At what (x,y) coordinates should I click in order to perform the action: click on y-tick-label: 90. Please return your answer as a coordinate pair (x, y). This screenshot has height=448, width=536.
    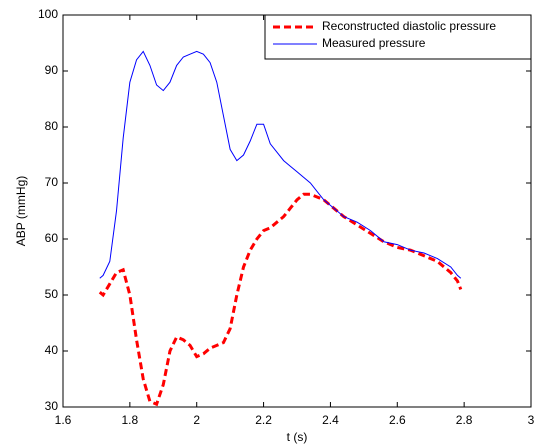
    Looking at the image, I should click on (52, 70).